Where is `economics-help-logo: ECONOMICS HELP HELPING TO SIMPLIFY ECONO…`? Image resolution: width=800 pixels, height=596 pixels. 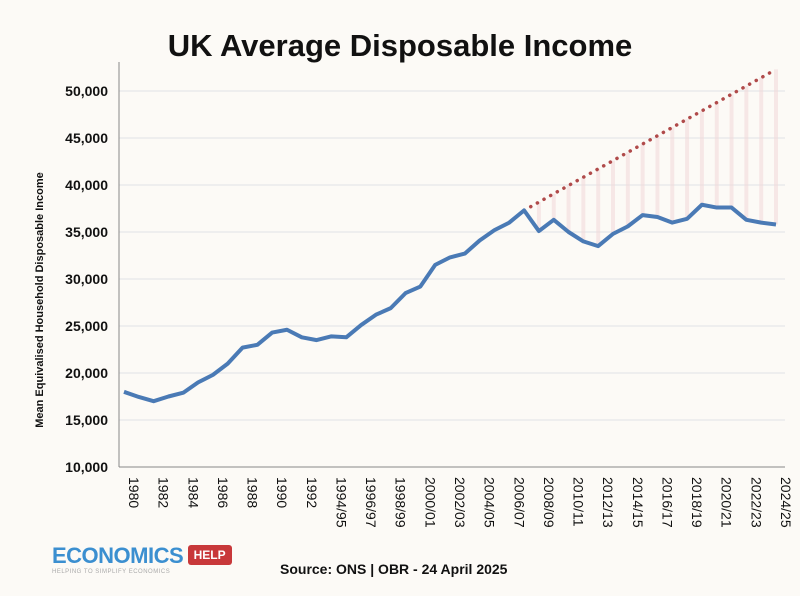 economics-help-logo: ECONOMICS HELP HELPING TO SIMPLIFY ECONO… is located at coordinates (142, 559).